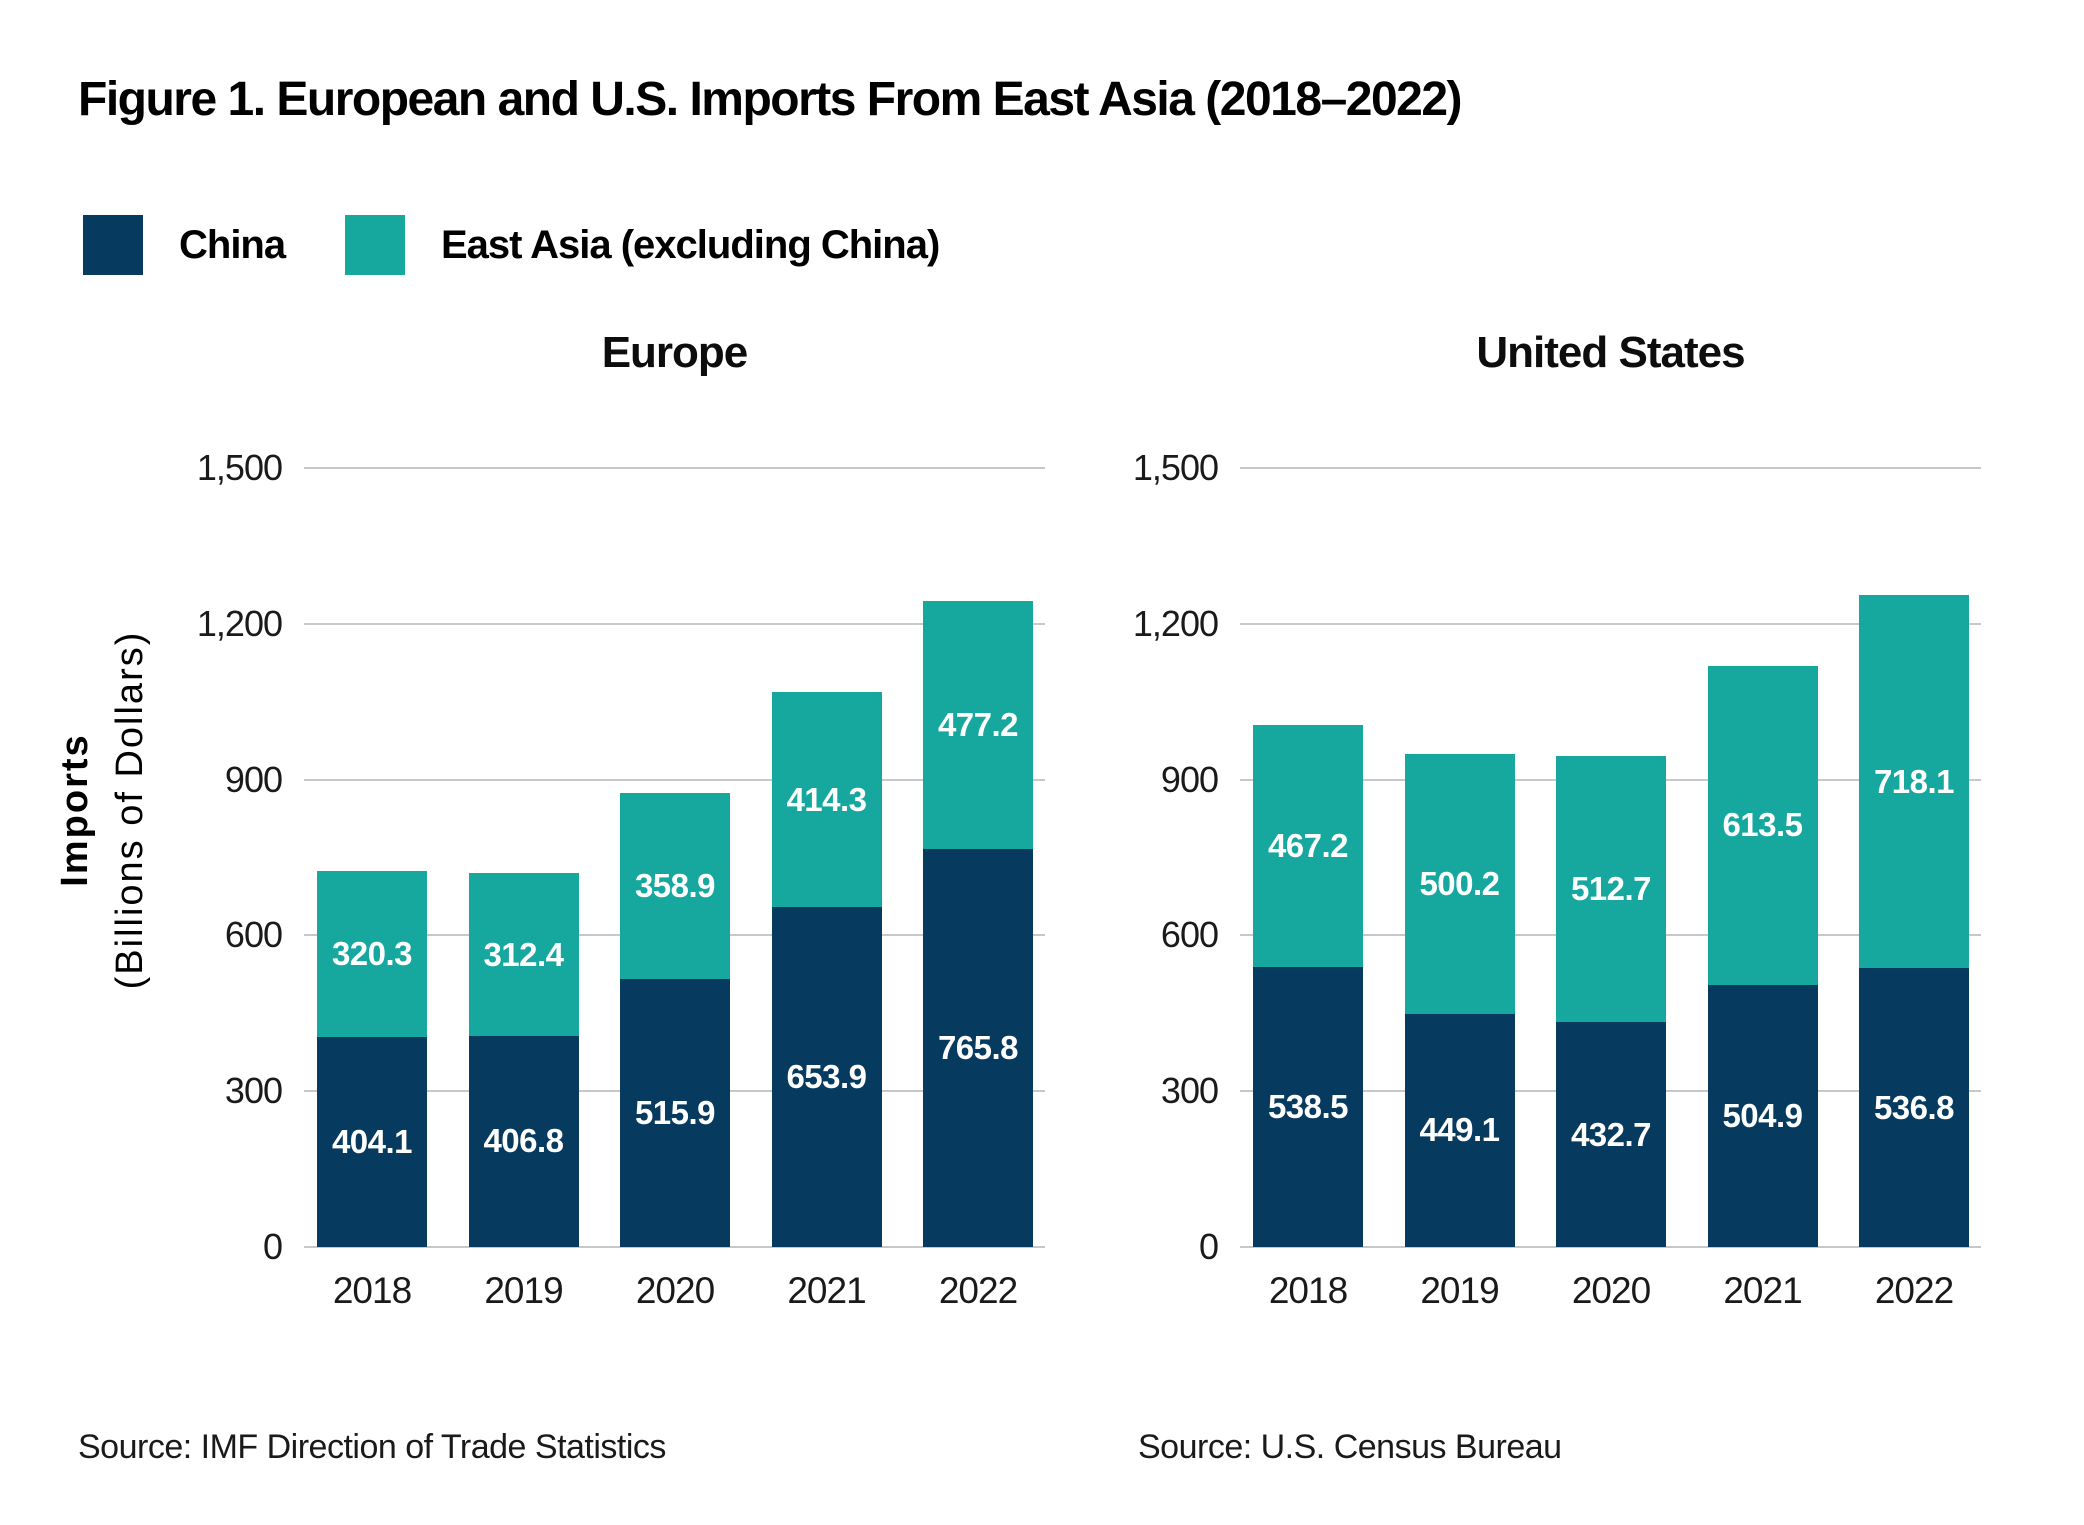  I want to click on bar-east-asia-united-states-2021, so click(1762, 825).